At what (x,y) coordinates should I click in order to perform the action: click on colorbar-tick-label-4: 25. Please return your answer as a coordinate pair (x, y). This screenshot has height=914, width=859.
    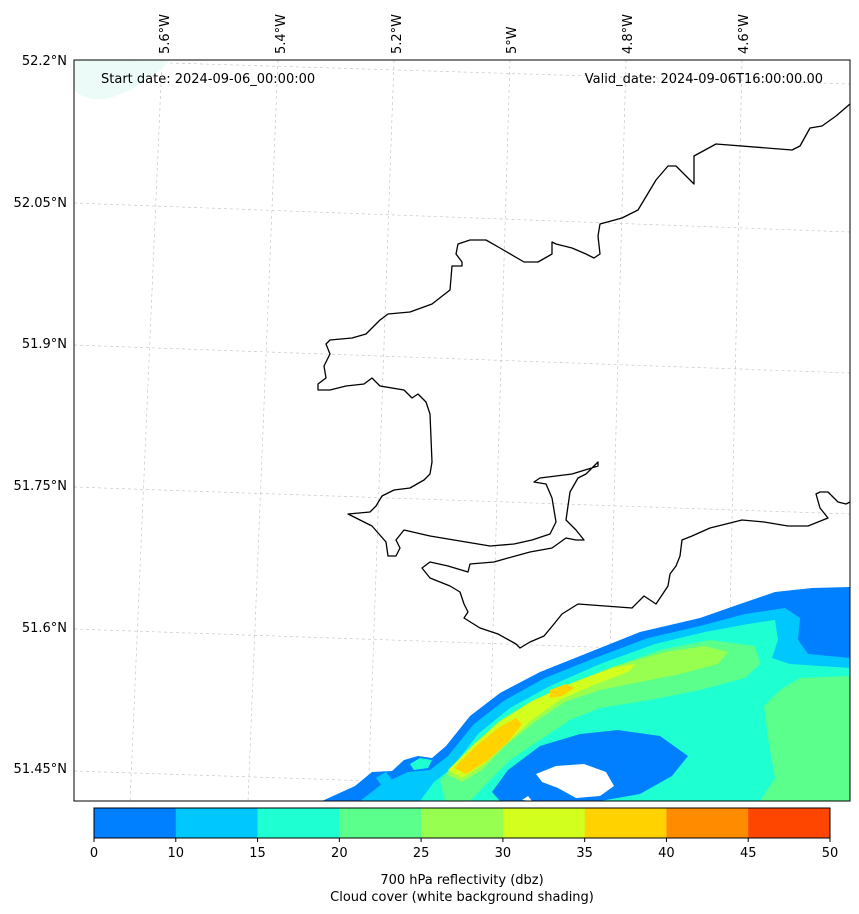
    Looking at the image, I should click on (421, 853).